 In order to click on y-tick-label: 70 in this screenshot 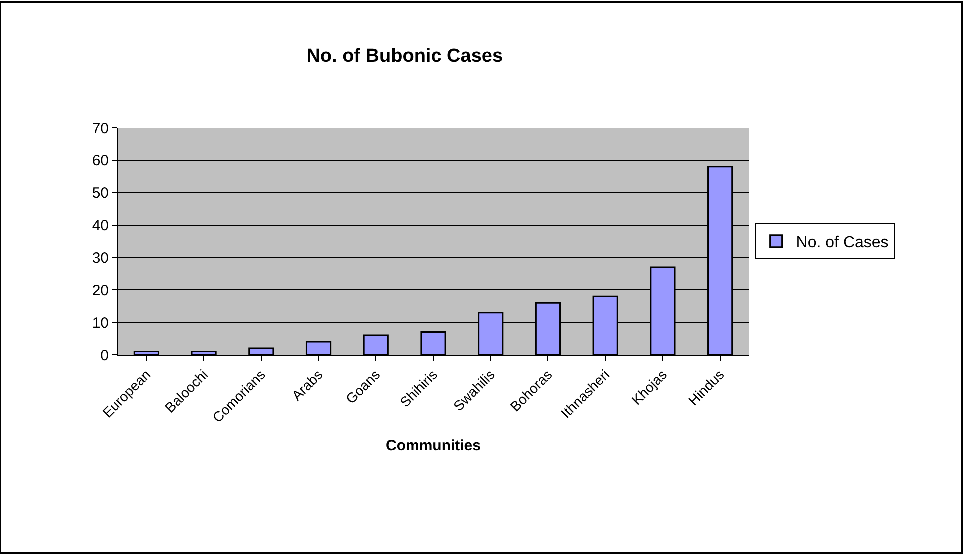, I will do `click(100, 129)`.